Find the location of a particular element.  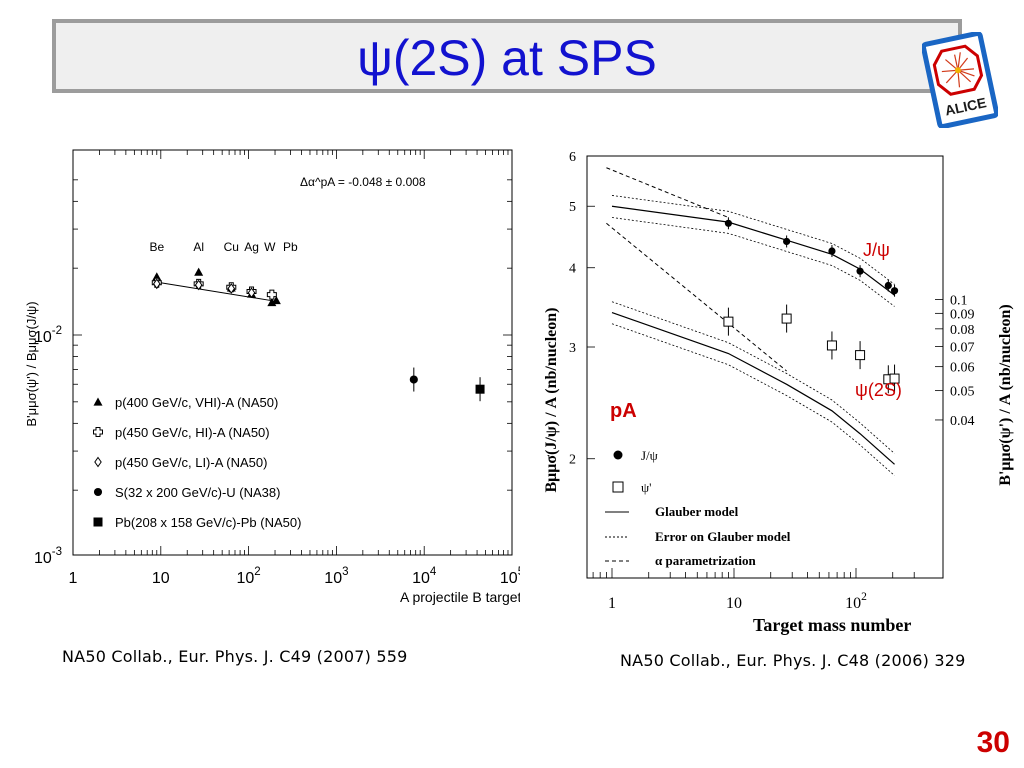

right-left-axis-label: Bμμσ(J/ψ) / A (nb/nucleon) is located at coordinates (551, 400).